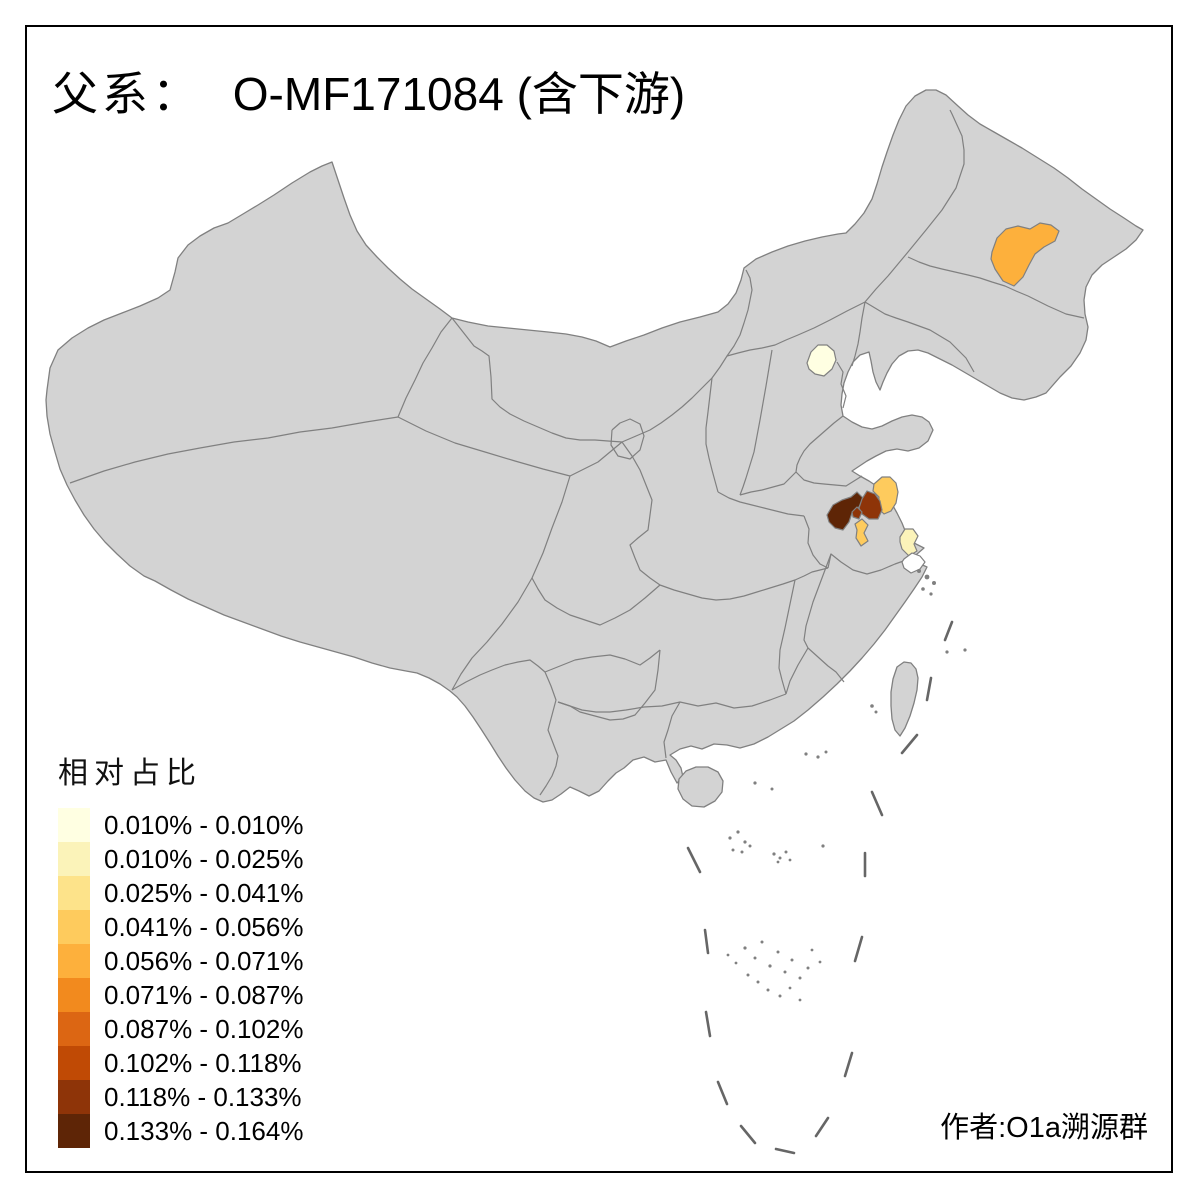 Image resolution: width=1200 pixels, height=1200 pixels. I want to click on region-shanghai, so click(913, 563).